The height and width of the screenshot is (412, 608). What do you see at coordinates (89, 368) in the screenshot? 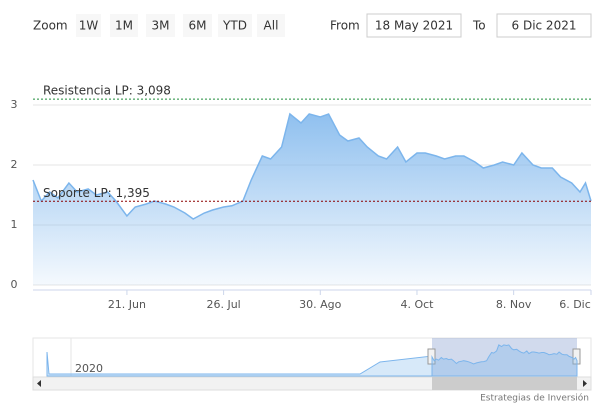
I see `navigator-label: 2020` at bounding box center [89, 368].